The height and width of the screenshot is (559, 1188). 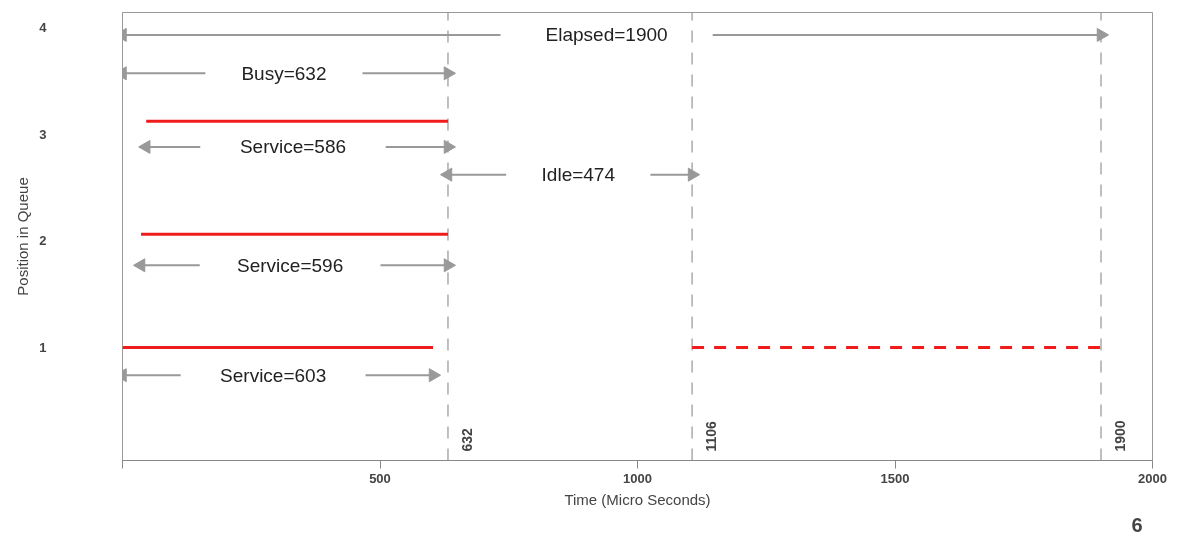 I want to click on x-tick-label: 2000, so click(x=1152, y=478).